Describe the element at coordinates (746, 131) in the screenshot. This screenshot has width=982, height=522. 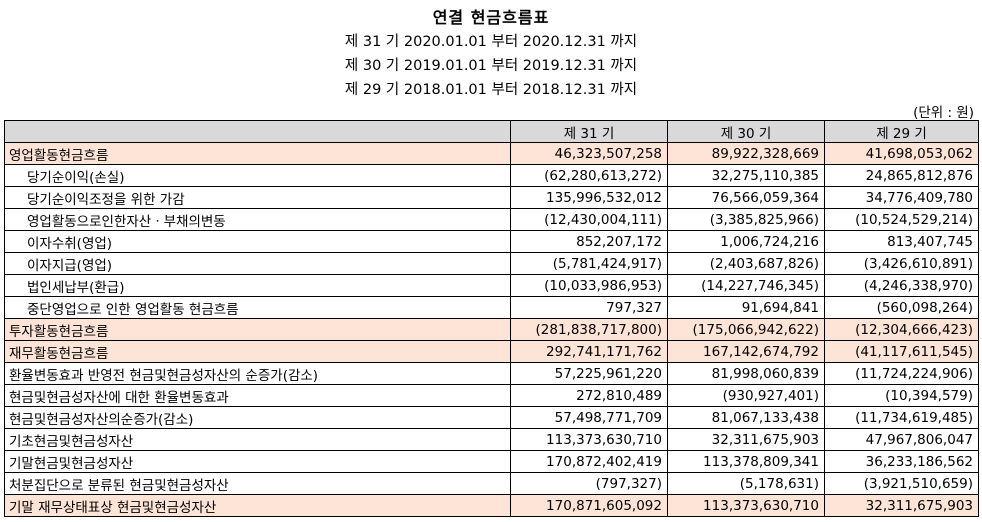
I see `column-header-30: 제 30 기` at that location.